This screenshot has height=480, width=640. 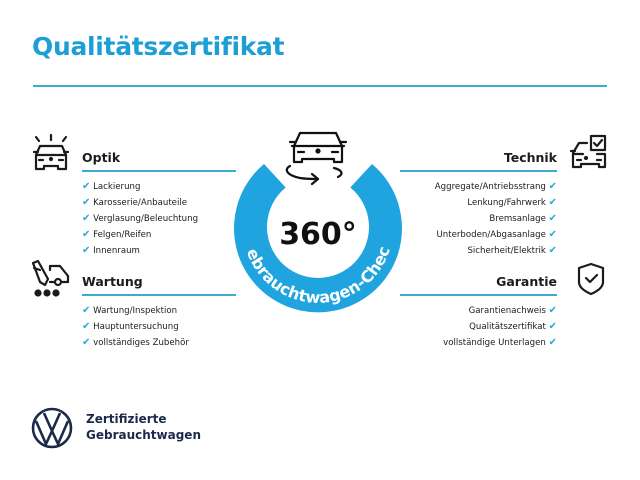 What do you see at coordinates (591, 279) in the screenshot?
I see `shield-check-icon` at bounding box center [591, 279].